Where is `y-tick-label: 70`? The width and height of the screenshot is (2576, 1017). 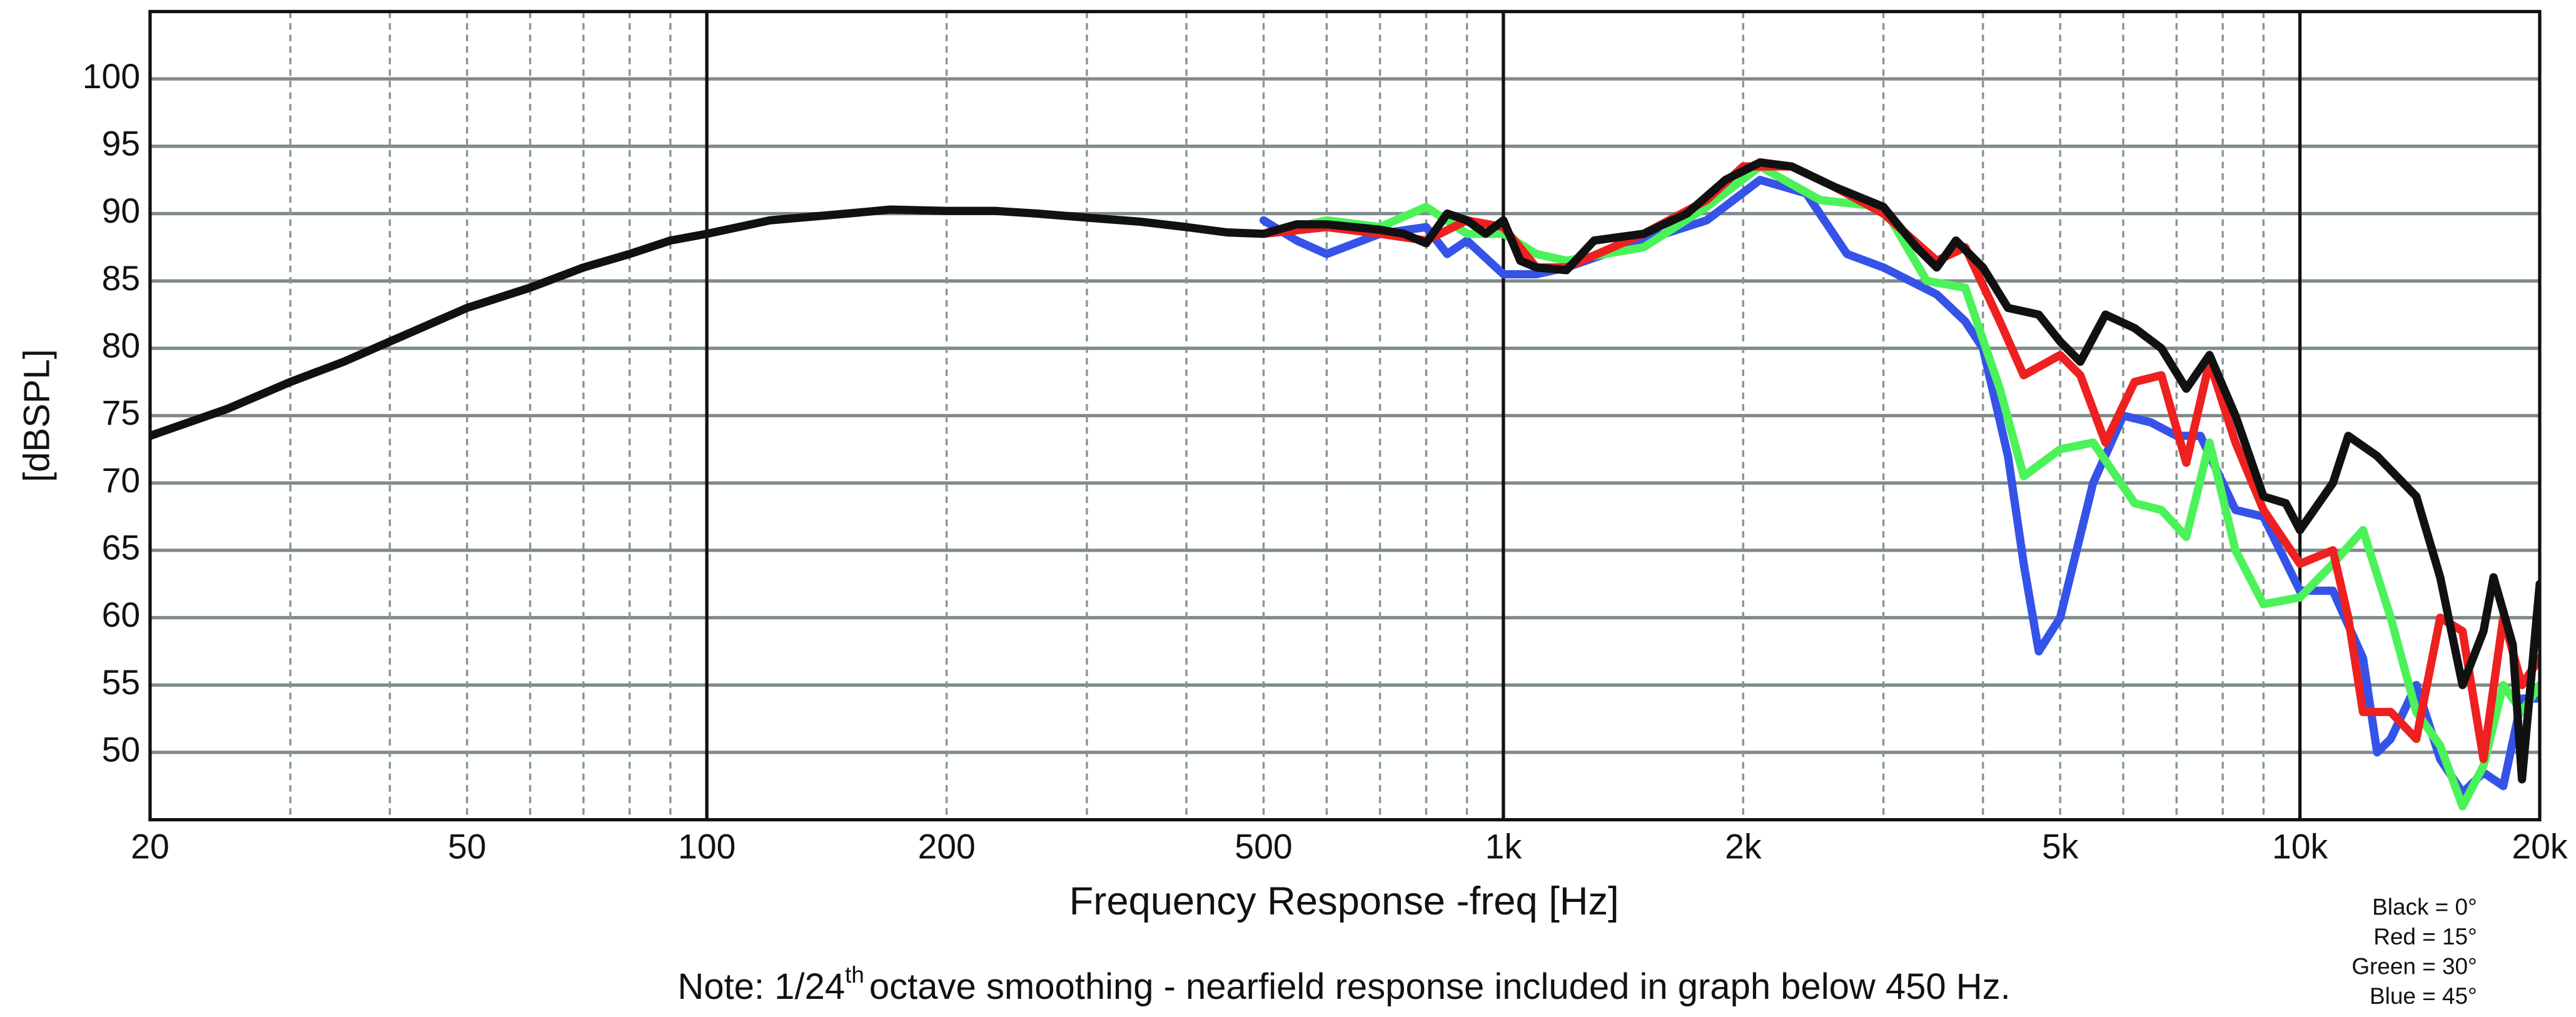 y-tick-label: 70 is located at coordinates (121, 480).